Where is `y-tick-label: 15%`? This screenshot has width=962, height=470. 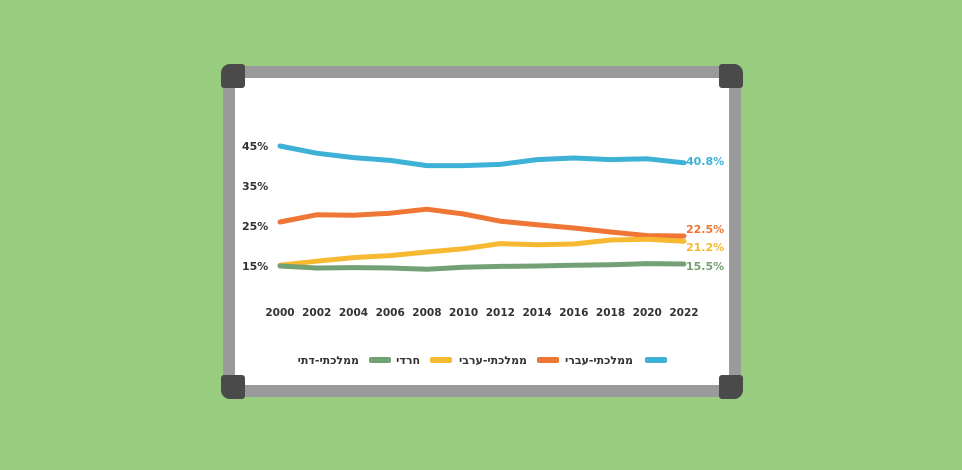 y-tick-label: 15% is located at coordinates (255, 266).